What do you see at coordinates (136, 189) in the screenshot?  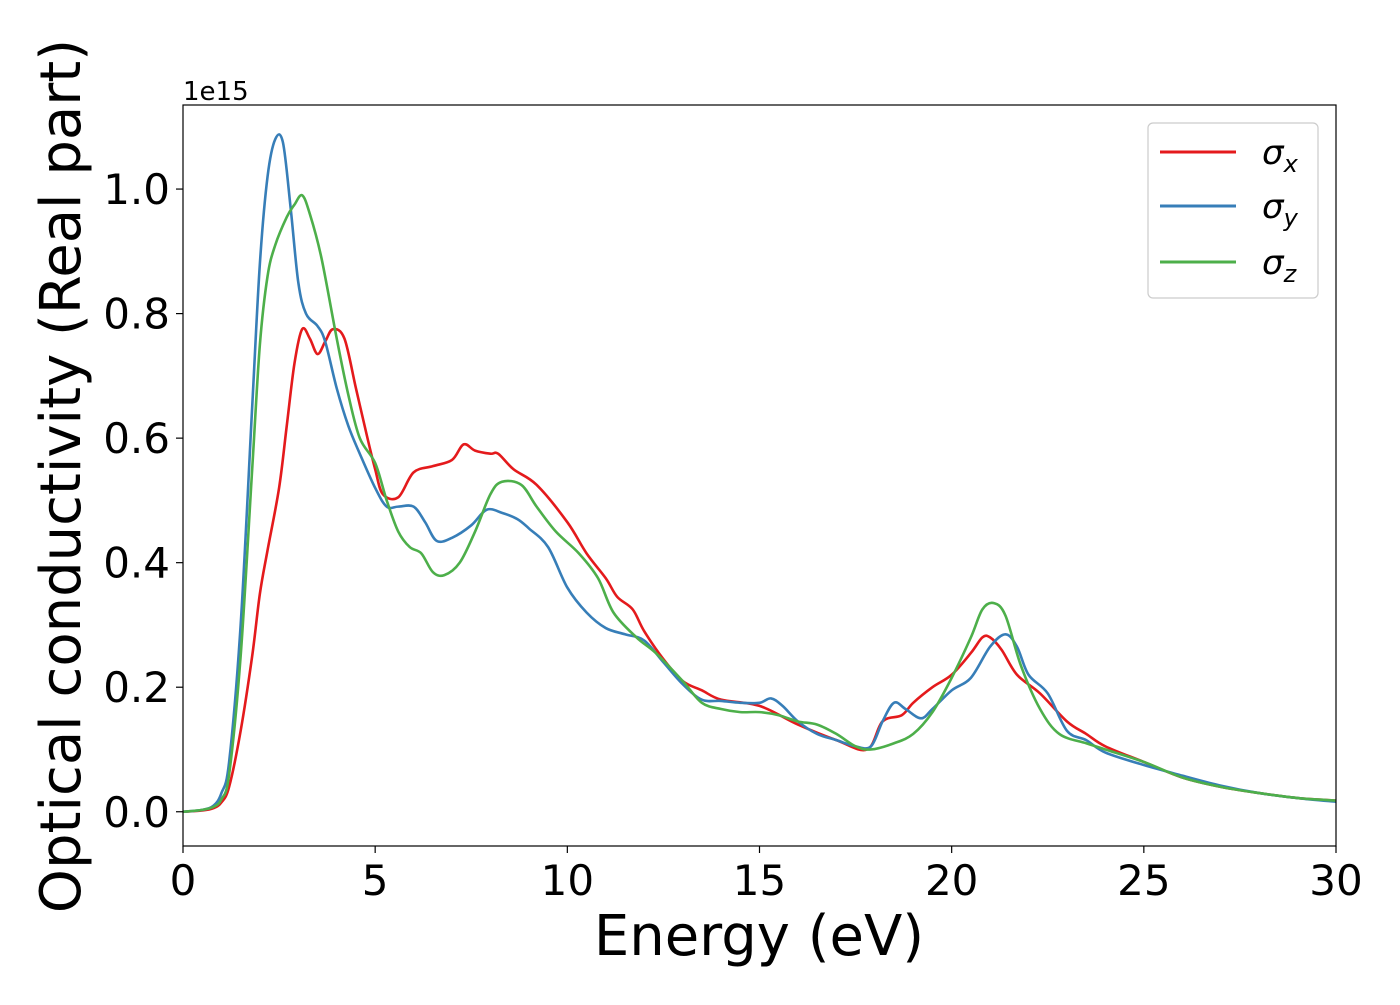 I see `y-tick-label: 1.0` at bounding box center [136, 189].